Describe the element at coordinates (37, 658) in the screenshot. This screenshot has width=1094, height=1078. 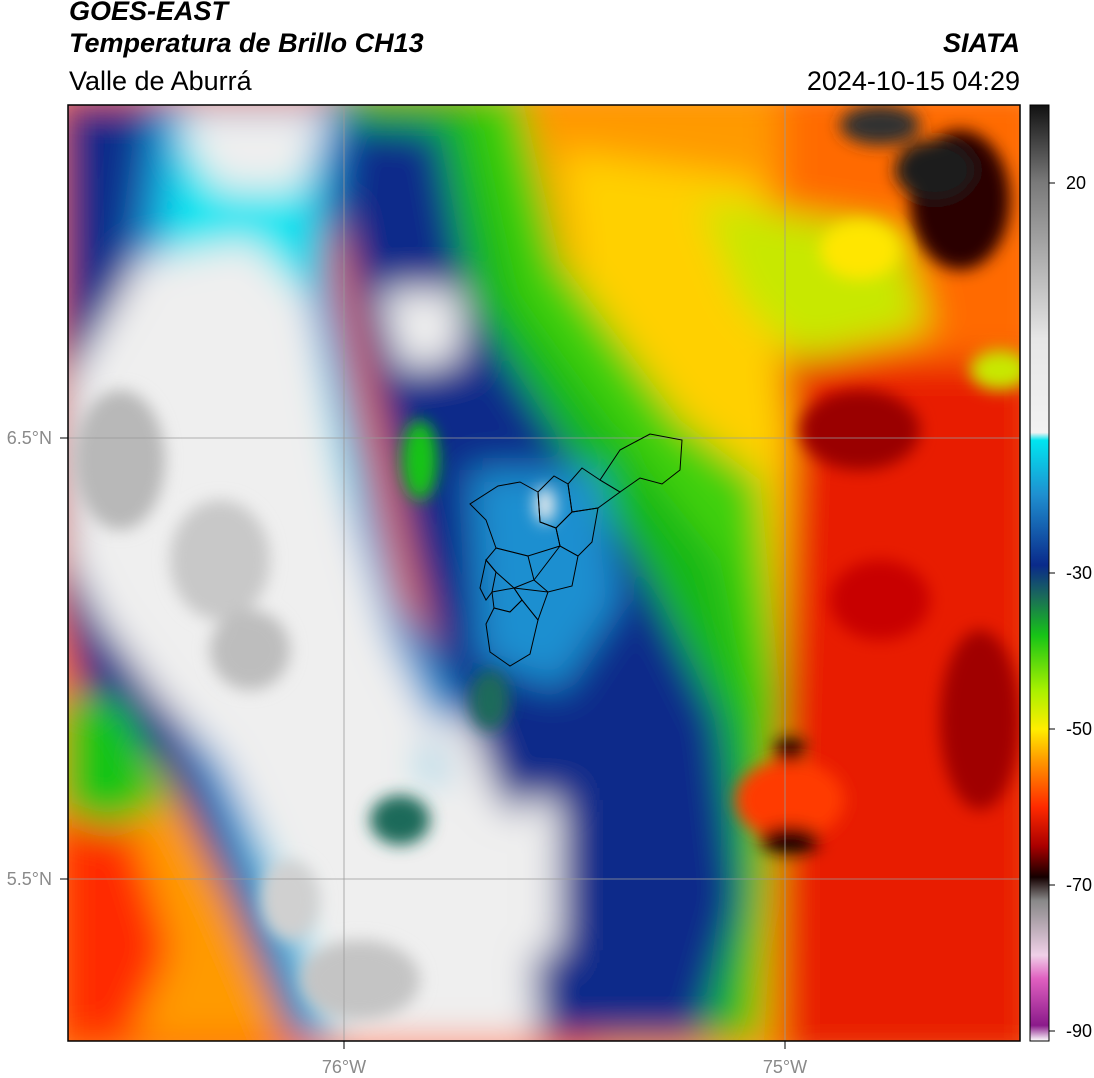
I see `latitude-axis: 6.5°N 5.5°N` at that location.